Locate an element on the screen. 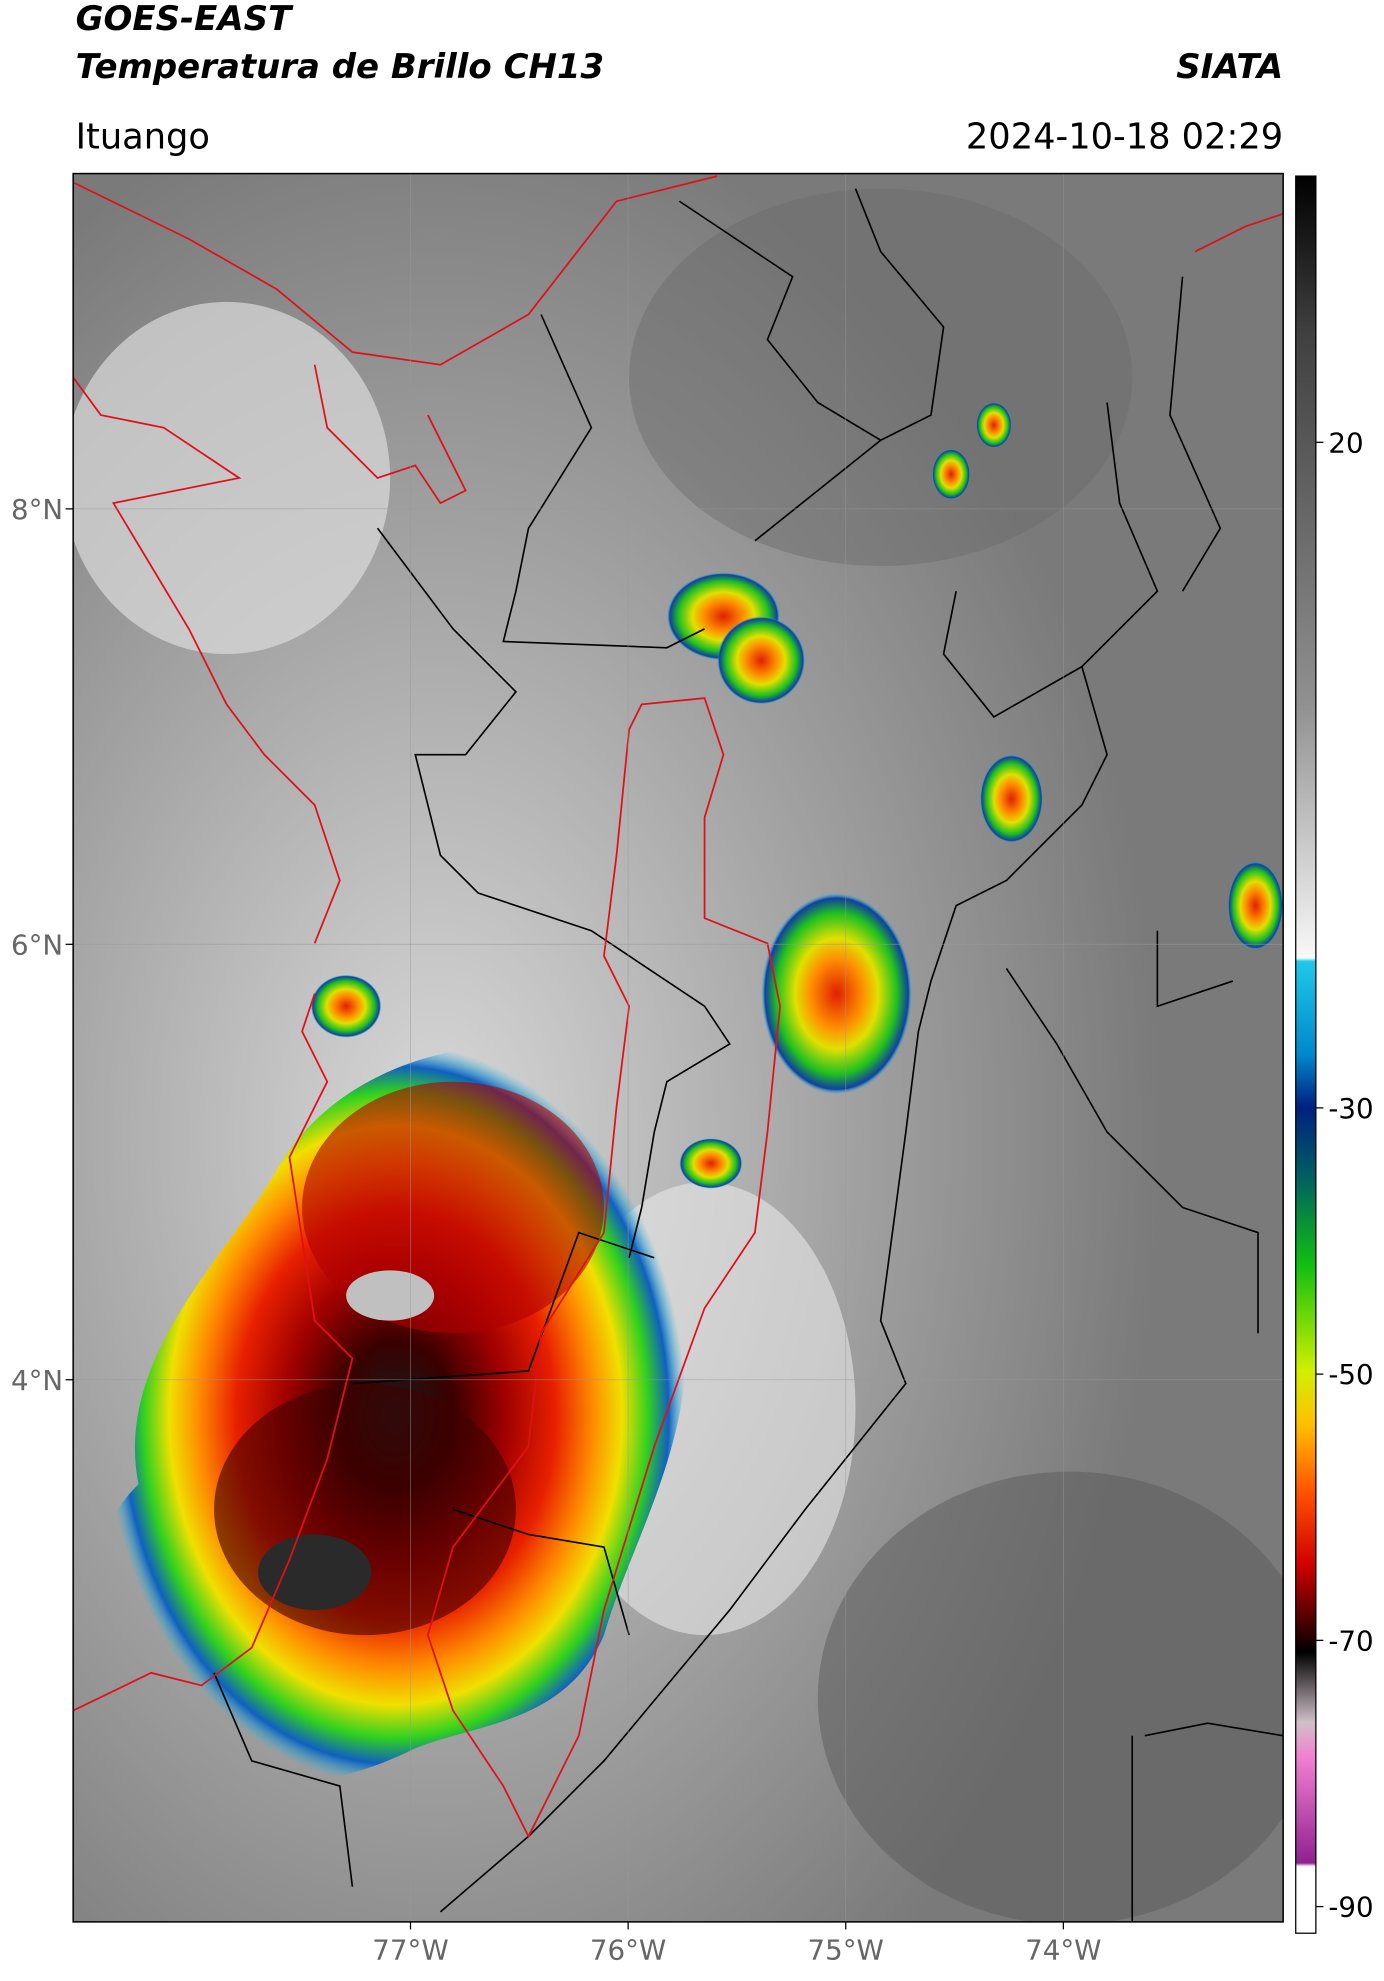 The height and width of the screenshot is (1981, 1384). brand: SIATA is located at coordinates (1229, 67).